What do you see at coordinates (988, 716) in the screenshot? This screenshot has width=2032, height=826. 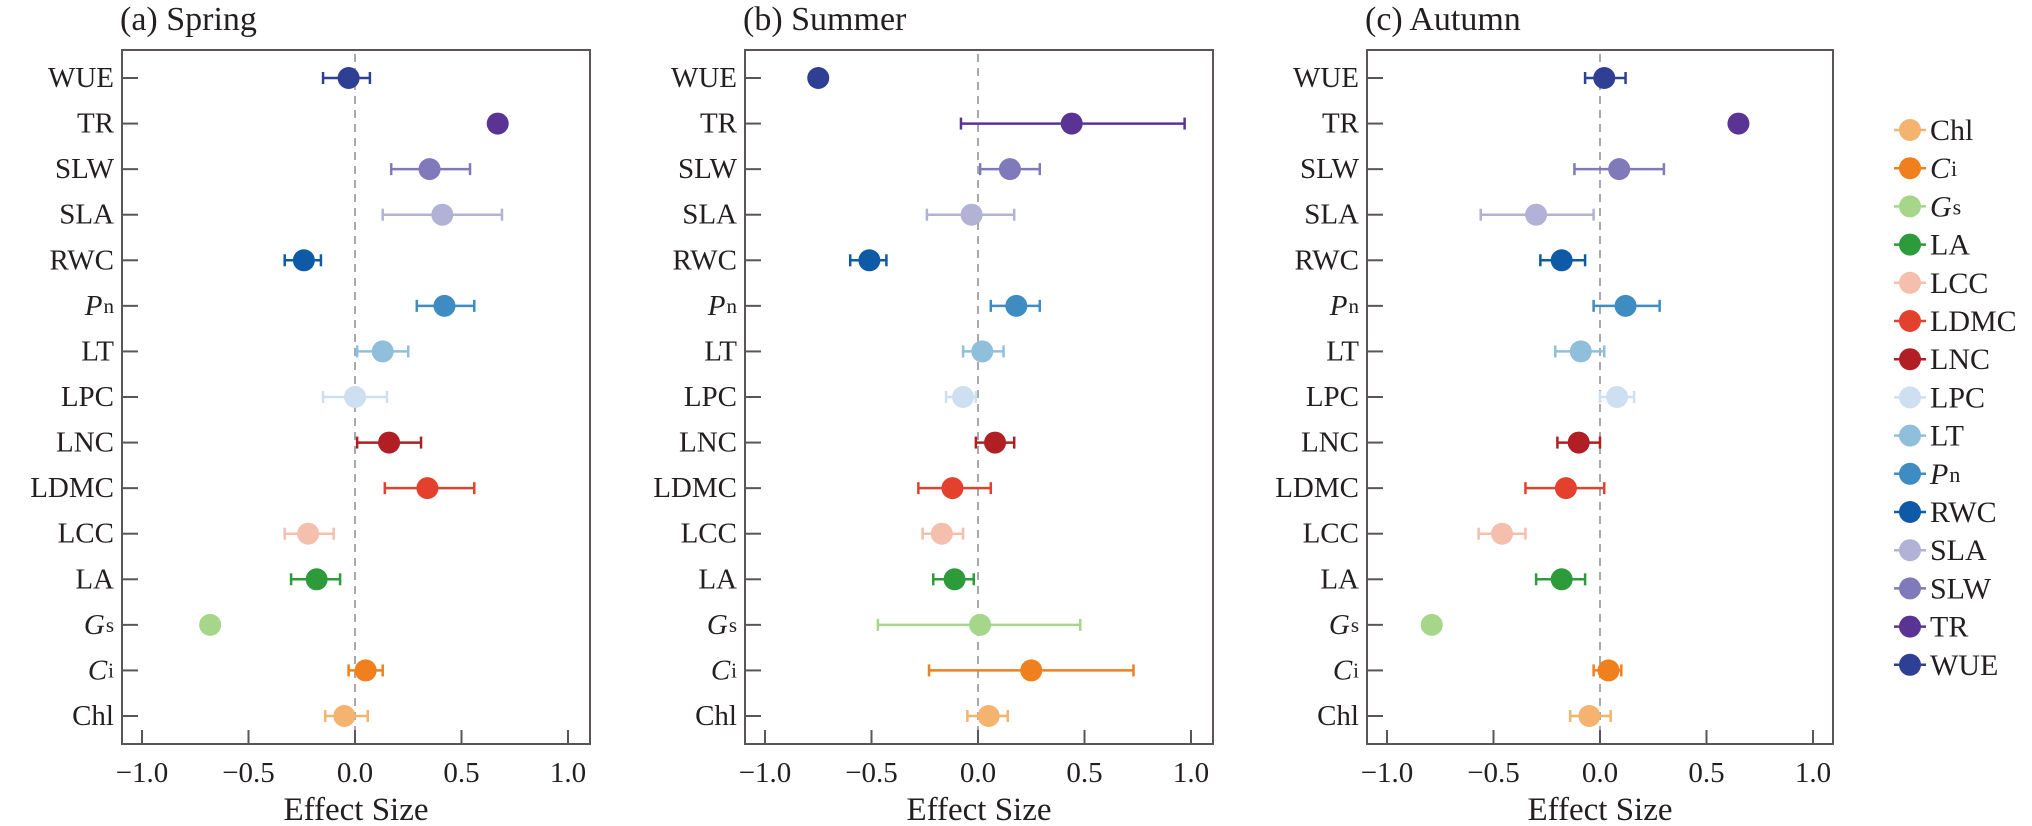 I see `data-point-chl` at bounding box center [988, 716].